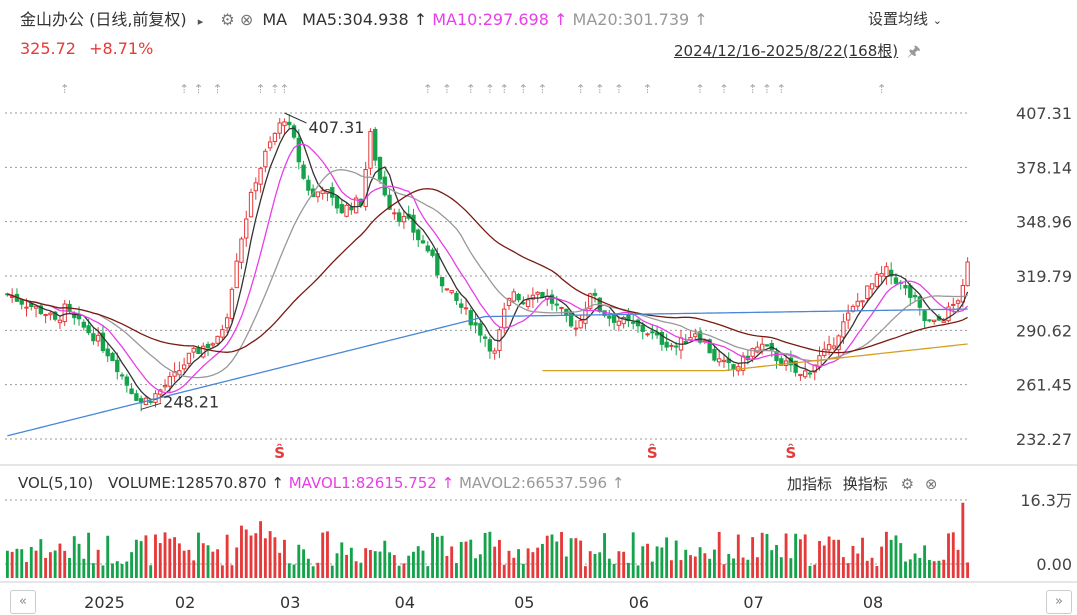 This screenshot has height=615, width=1077. Describe the element at coordinates (1044, 385) in the screenshot. I see `price-tick-label: 261.45` at that location.